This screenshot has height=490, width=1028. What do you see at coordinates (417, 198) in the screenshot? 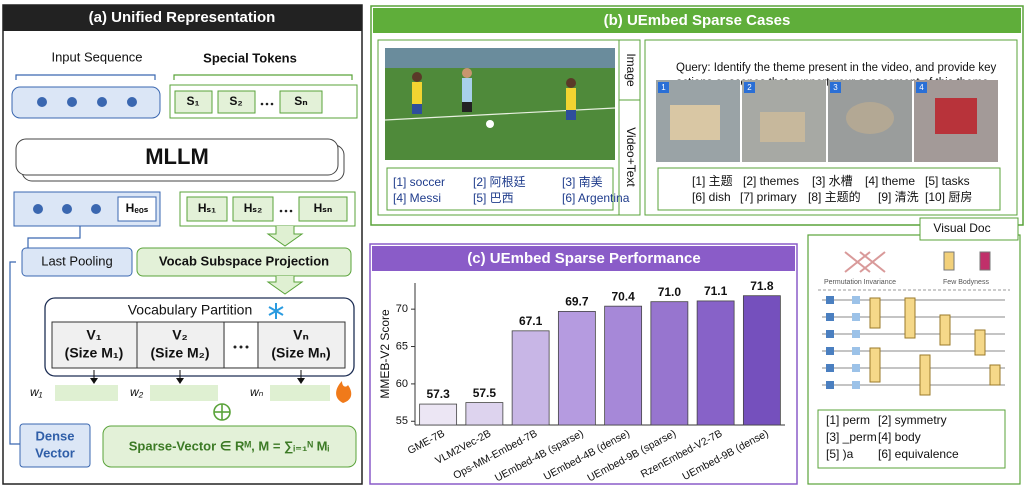
I see `image-token: [4] Messi` at bounding box center [417, 198].